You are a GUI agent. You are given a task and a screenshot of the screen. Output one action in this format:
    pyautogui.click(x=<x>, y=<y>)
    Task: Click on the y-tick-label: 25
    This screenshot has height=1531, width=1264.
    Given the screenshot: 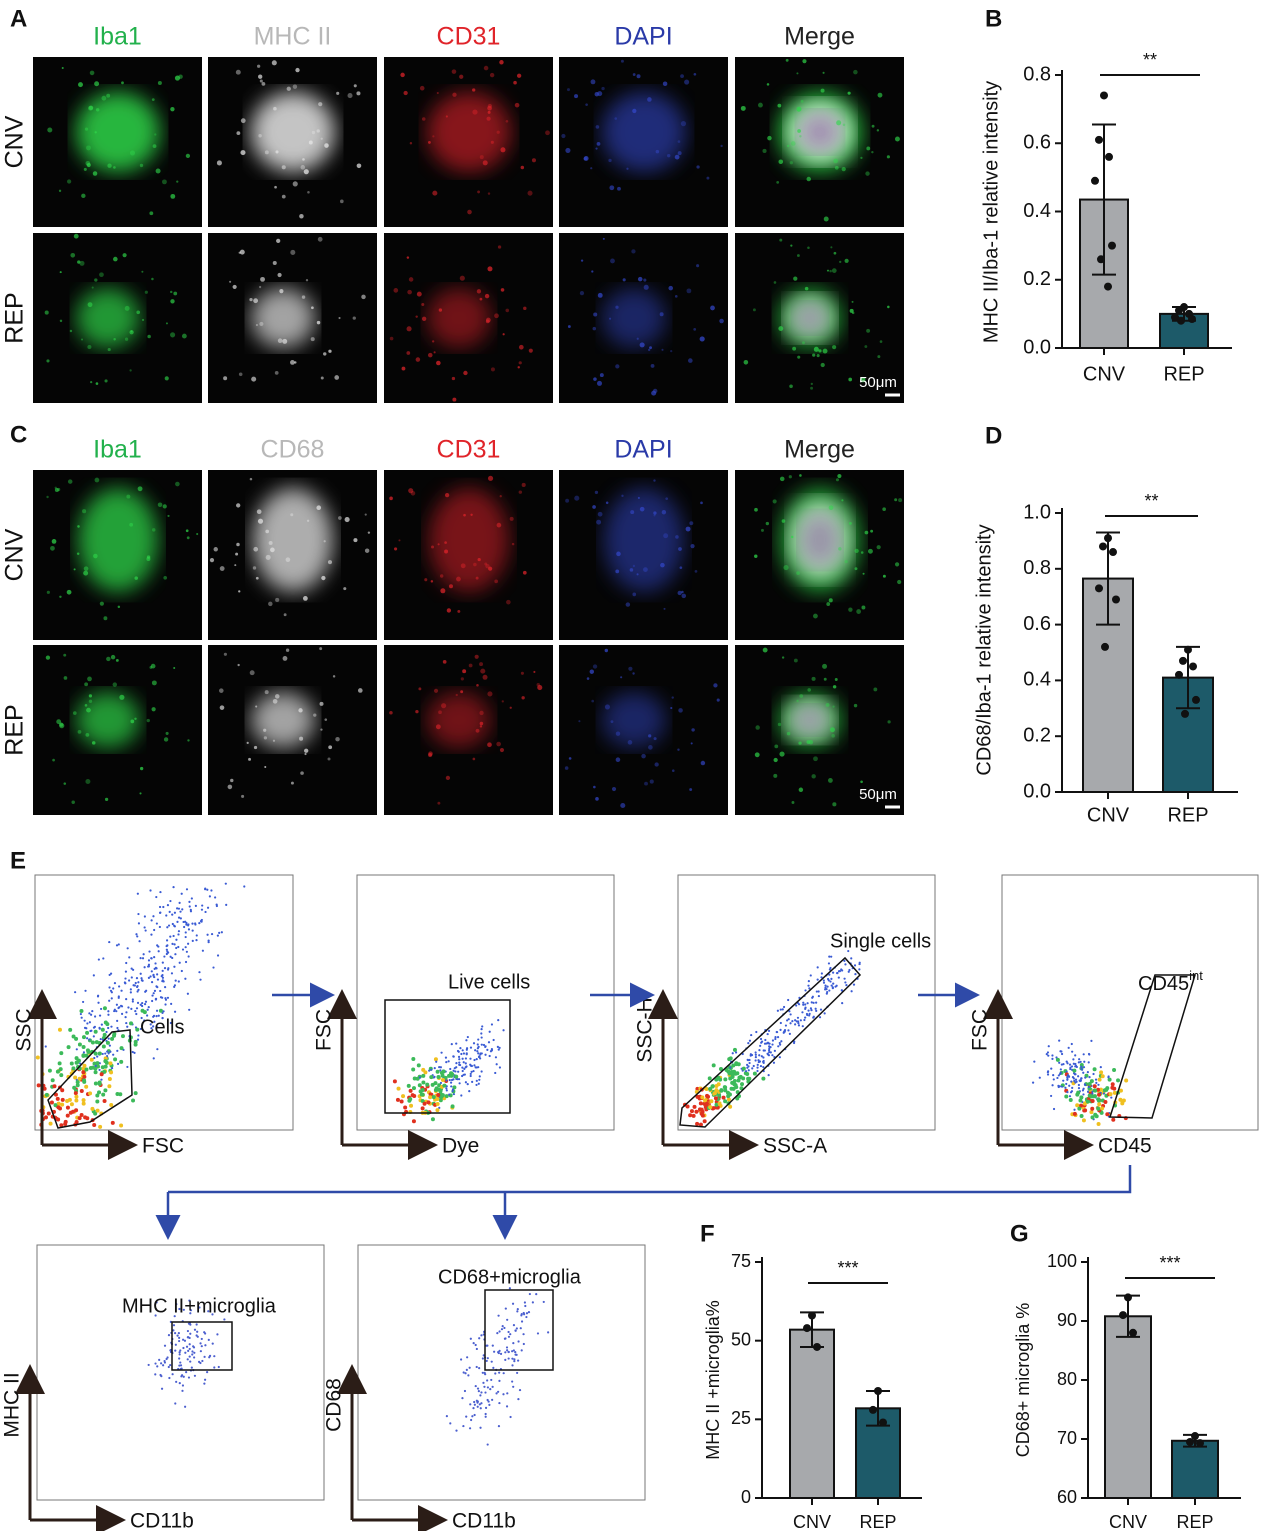 What is the action you would take?
    pyautogui.click(x=741, y=1418)
    